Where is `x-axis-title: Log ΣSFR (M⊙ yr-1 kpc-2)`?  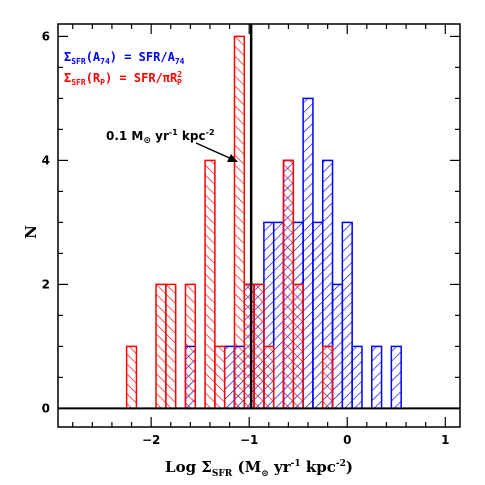 x-axis-title: Log ΣSFR (M⊙ yr-1 kpc-2) is located at coordinates (259, 468).